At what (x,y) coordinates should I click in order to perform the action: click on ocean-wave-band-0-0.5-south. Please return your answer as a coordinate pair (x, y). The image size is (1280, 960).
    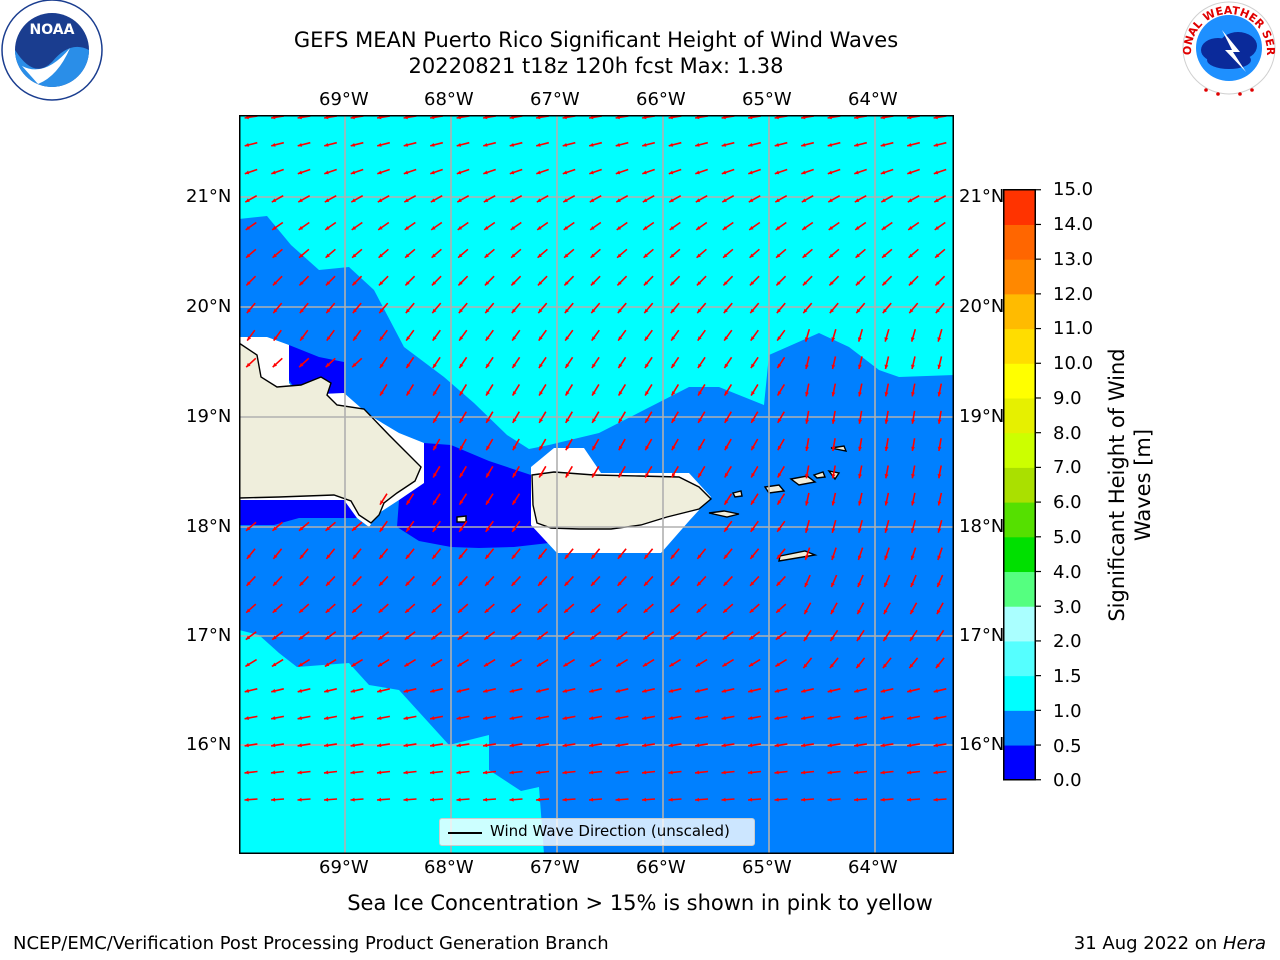
    Looking at the image, I should click on (298, 512).